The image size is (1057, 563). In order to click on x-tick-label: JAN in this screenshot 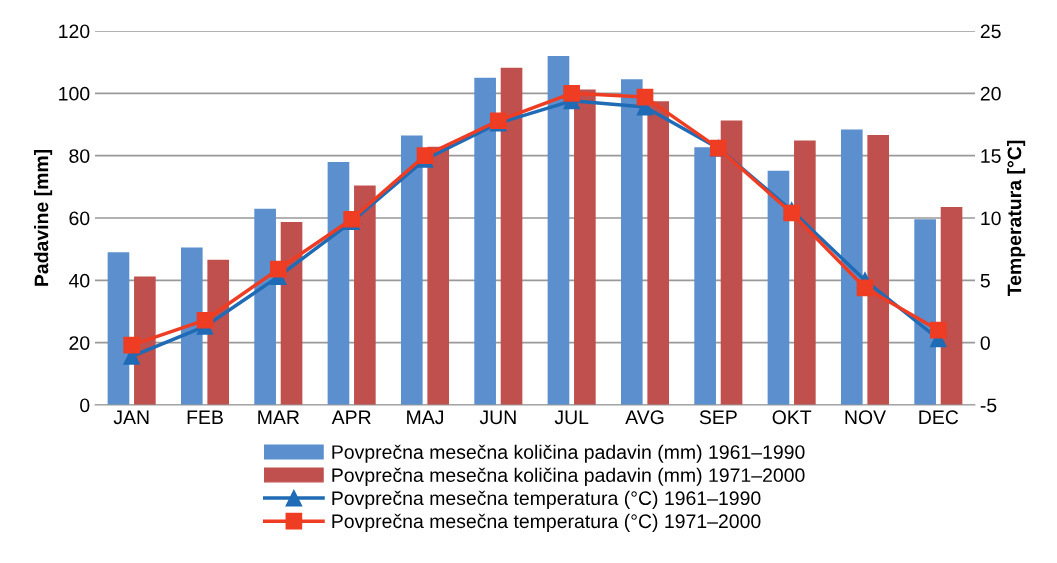, I will do `click(131, 417)`.